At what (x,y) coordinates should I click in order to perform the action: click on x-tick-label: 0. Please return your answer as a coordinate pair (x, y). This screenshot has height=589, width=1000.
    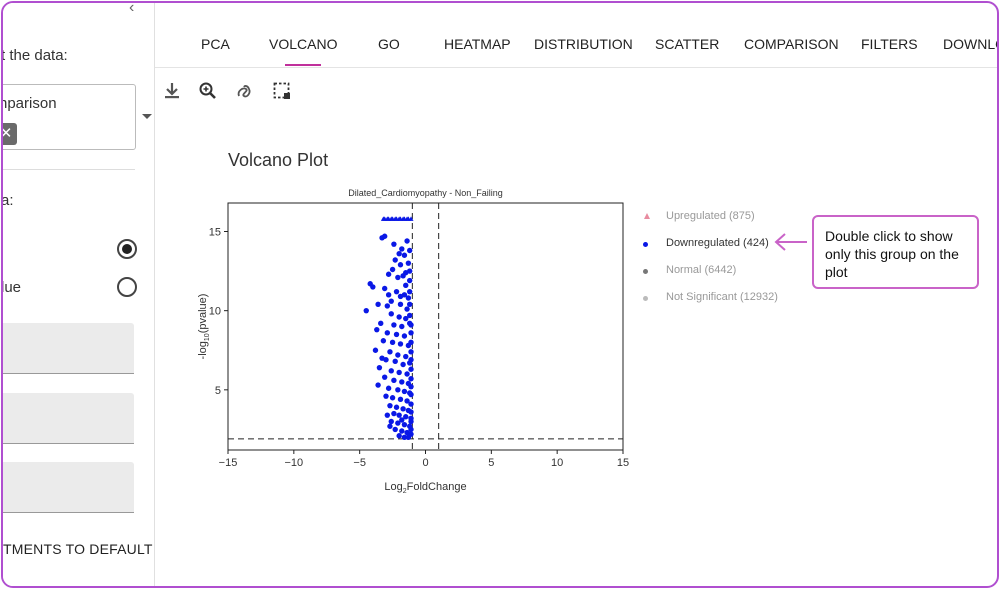
    Looking at the image, I should click on (425, 463).